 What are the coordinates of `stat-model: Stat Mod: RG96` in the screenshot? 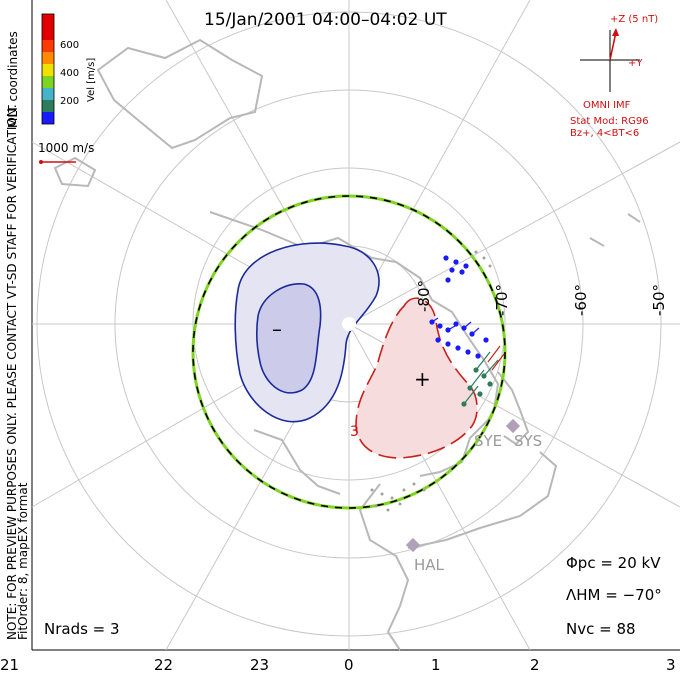 It's located at (609, 121).